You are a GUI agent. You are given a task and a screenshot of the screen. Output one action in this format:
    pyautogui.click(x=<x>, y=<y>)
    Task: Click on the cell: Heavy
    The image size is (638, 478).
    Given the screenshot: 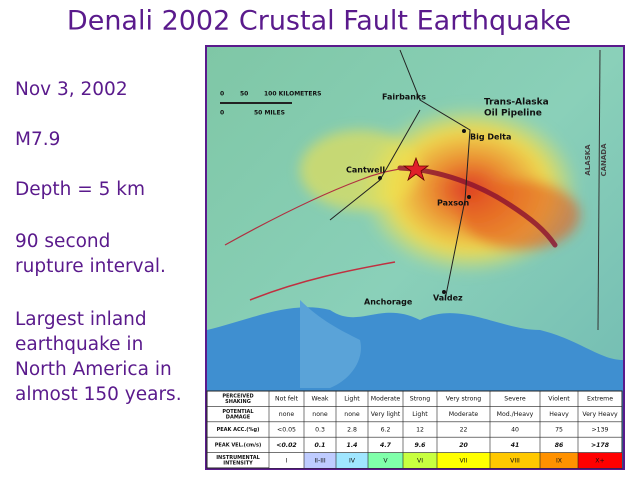 What is the action you would take?
    pyautogui.click(x=559, y=414)
    